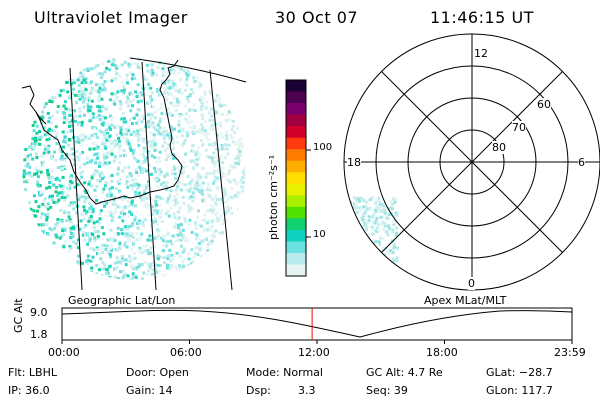  Describe the element at coordinates (102, 132) in the screenshot. I see `coastline` at that location.